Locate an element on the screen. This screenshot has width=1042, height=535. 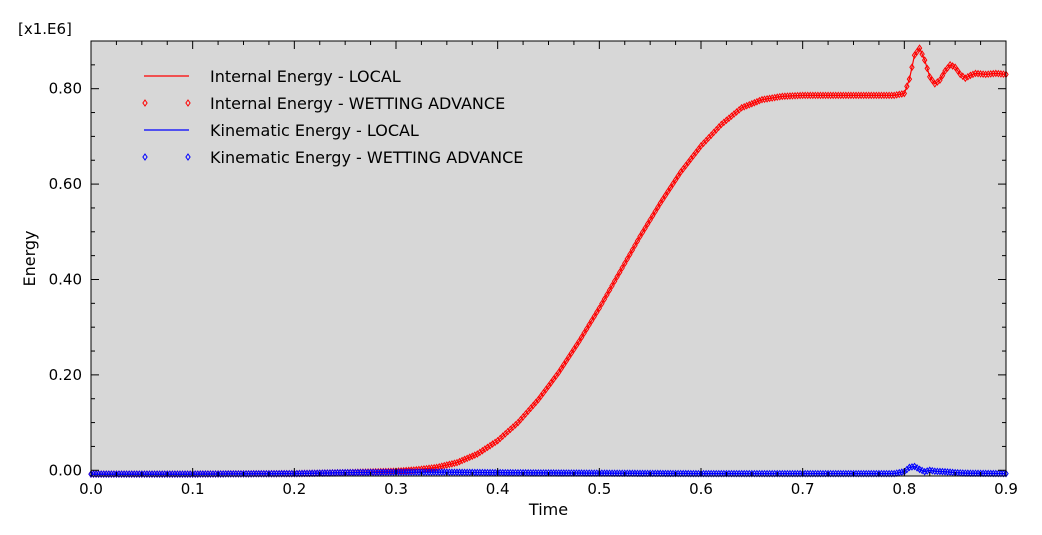
y-tick-label: 0.00 is located at coordinates (65, 470).